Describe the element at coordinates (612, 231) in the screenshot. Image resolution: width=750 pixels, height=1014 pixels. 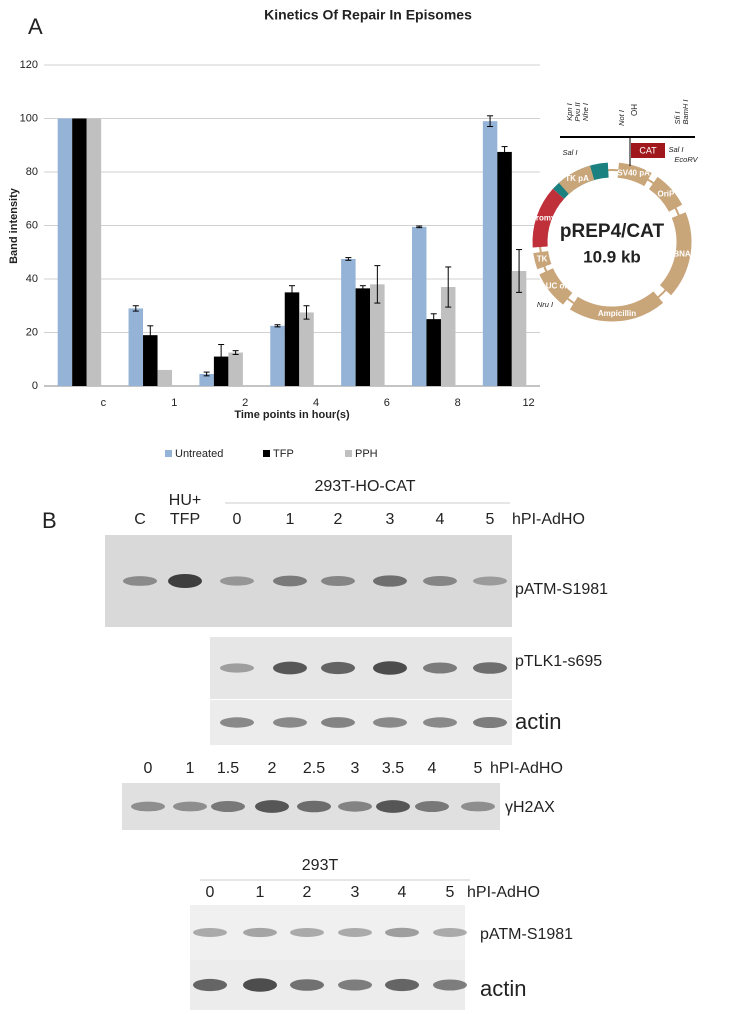
I see `plasmid-name: pREP4/CAT` at that location.